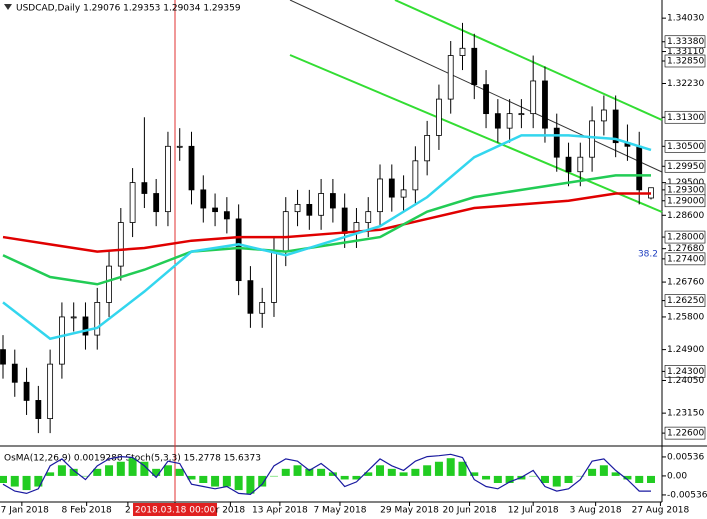 The height and width of the screenshot is (519, 707). What do you see at coordinates (533, 511) in the screenshot?
I see `x-tick-label: 12 Jul 2018` at bounding box center [533, 511].